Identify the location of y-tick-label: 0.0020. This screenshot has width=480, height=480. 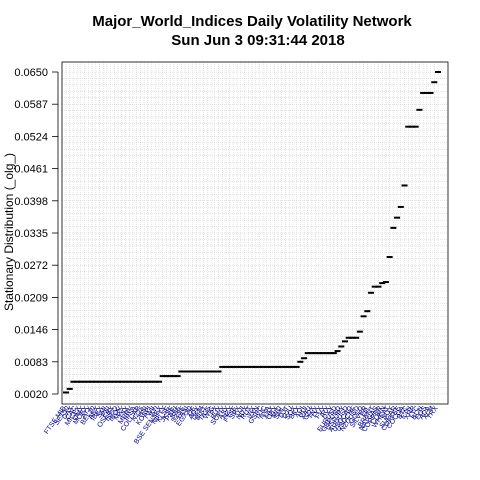
(31, 395).